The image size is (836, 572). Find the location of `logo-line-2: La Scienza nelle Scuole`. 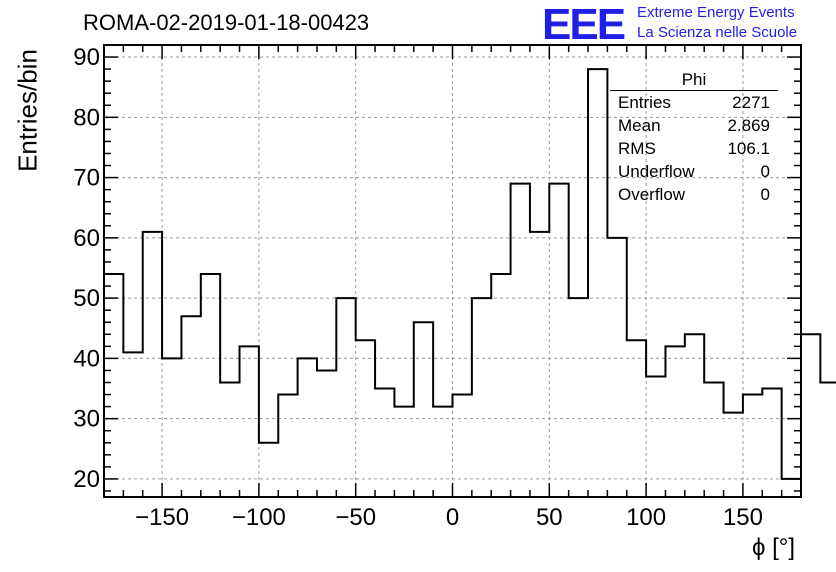

logo-line-2: La Scienza nelle Scuole is located at coordinates (717, 32).